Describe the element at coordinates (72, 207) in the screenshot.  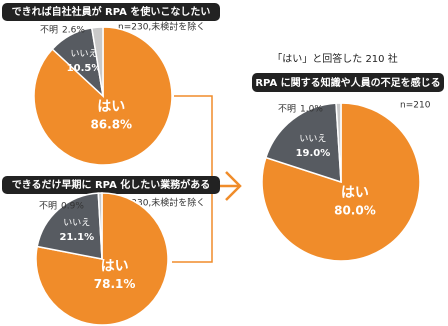
I see `slice-value: 0.9%` at that location.